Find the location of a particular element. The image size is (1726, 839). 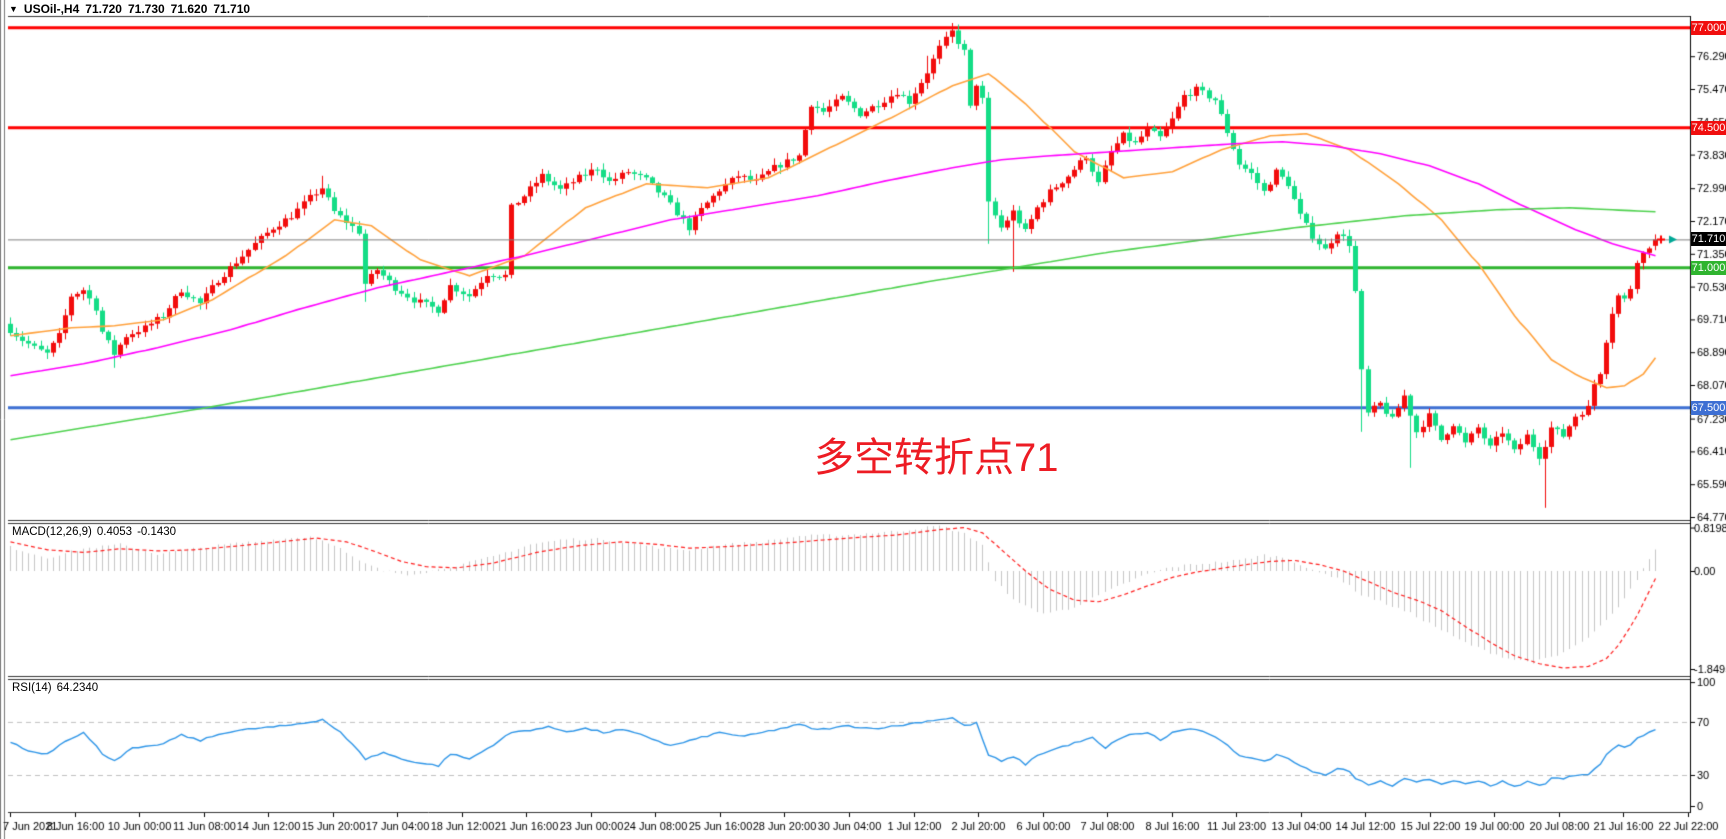

price-badge-74500: 74.500 is located at coordinates (1708, 127).